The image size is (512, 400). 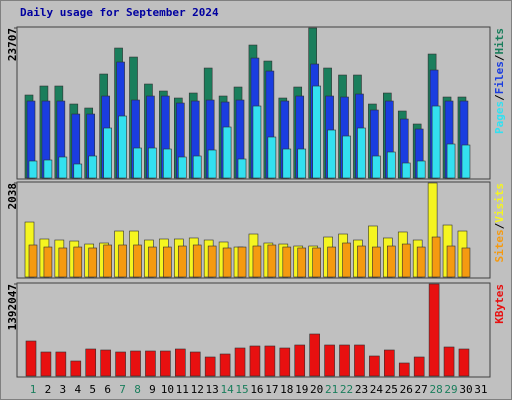 What do you see at coordinates (480, 389) in the screenshot?
I see `x-tick-label: 31` at bounding box center [480, 389].